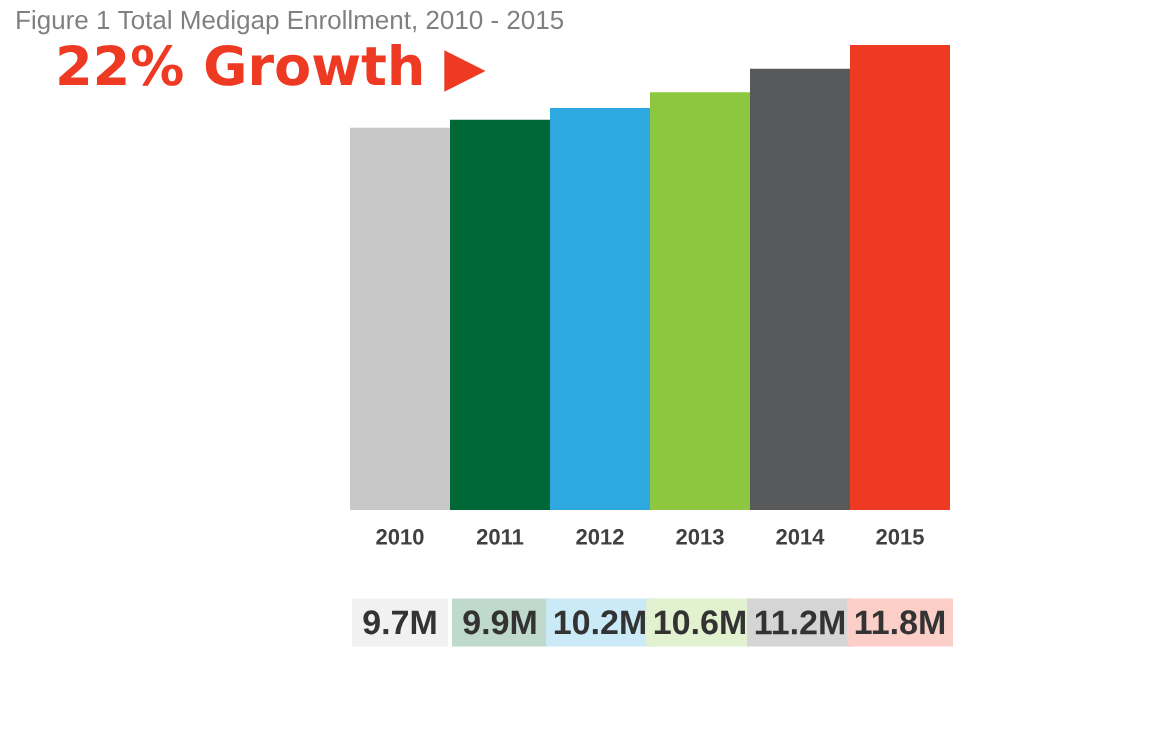  What do you see at coordinates (699, 622) in the screenshot?
I see `data-label: 10.6M` at bounding box center [699, 622].